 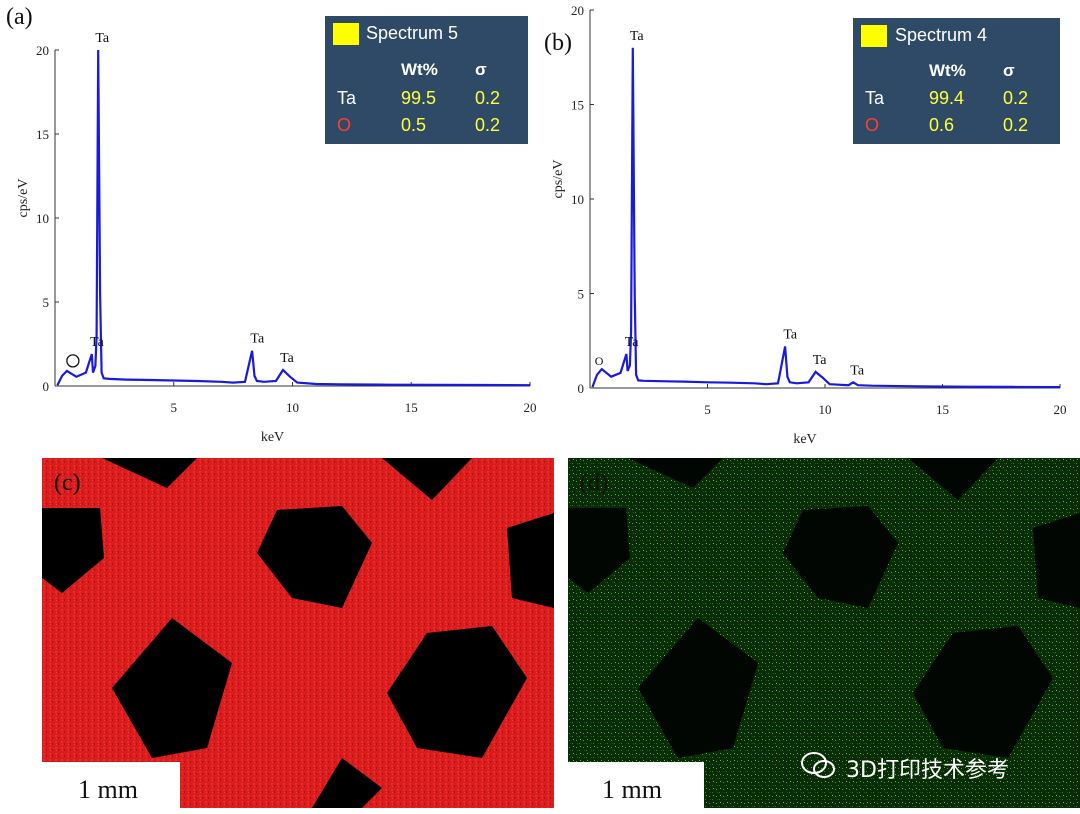 What do you see at coordinates (73, 361) in the screenshot?
I see `oxygen-peak-marker` at bounding box center [73, 361].